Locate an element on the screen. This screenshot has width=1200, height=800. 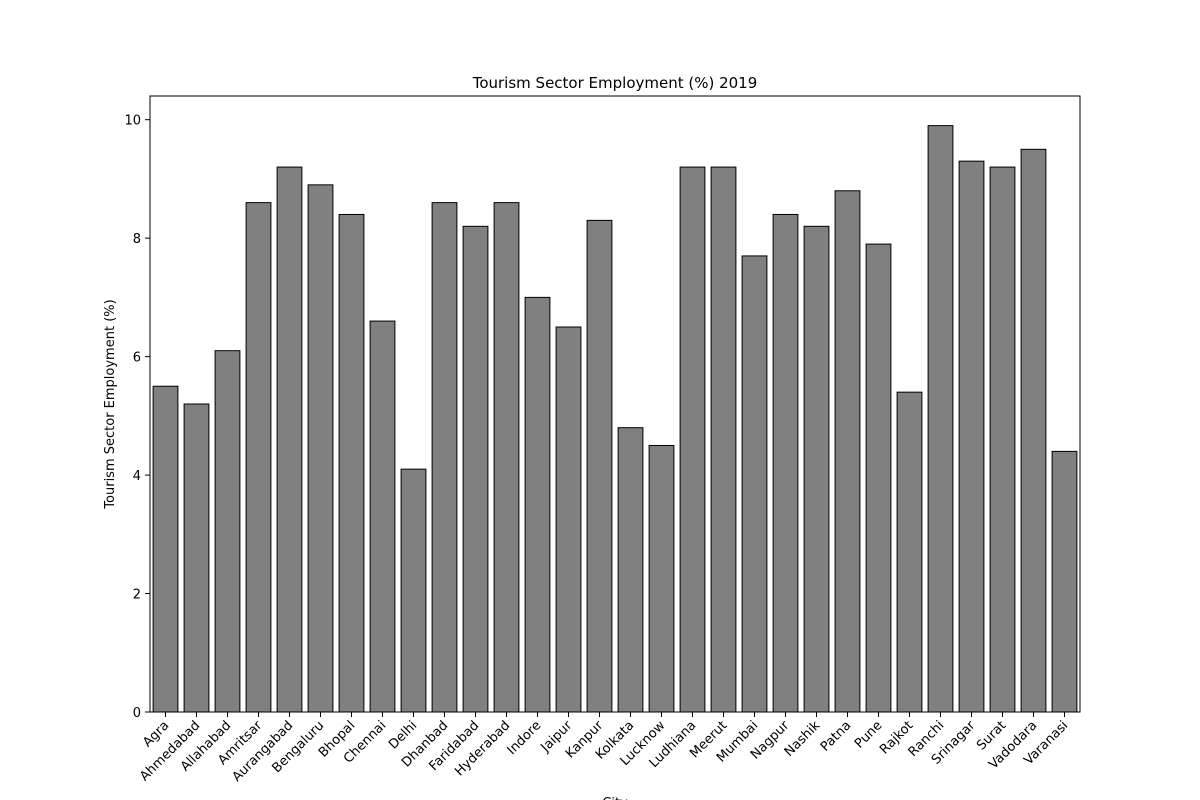
x-tick-label: Indore is located at coordinates (524, 738).